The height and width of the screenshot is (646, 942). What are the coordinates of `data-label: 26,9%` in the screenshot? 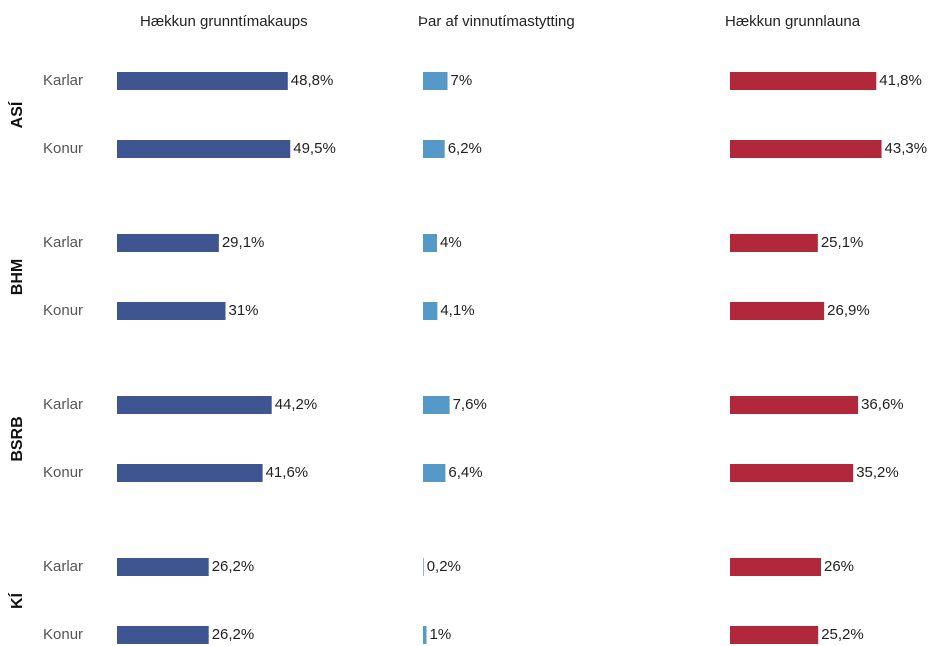 It's located at (848, 310).